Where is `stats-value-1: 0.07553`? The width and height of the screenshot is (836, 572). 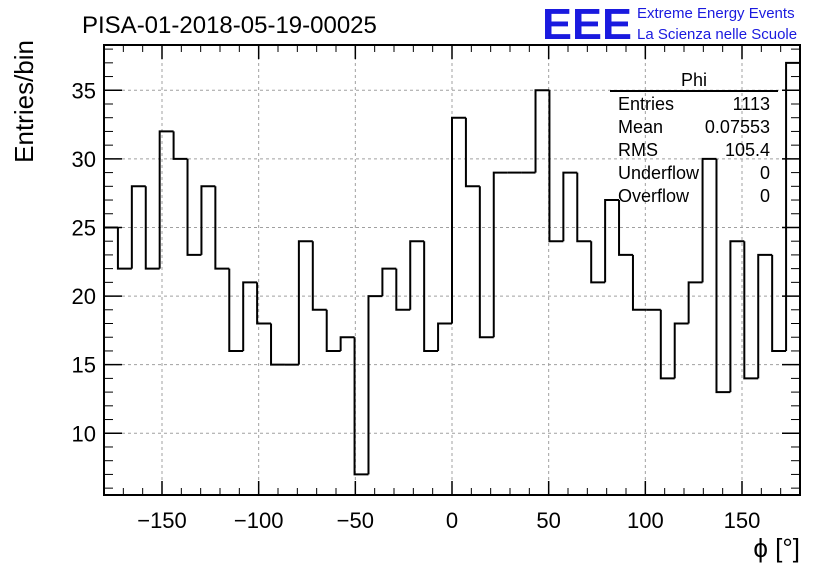
stats-value-1: 0.07553 is located at coordinates (737, 127).